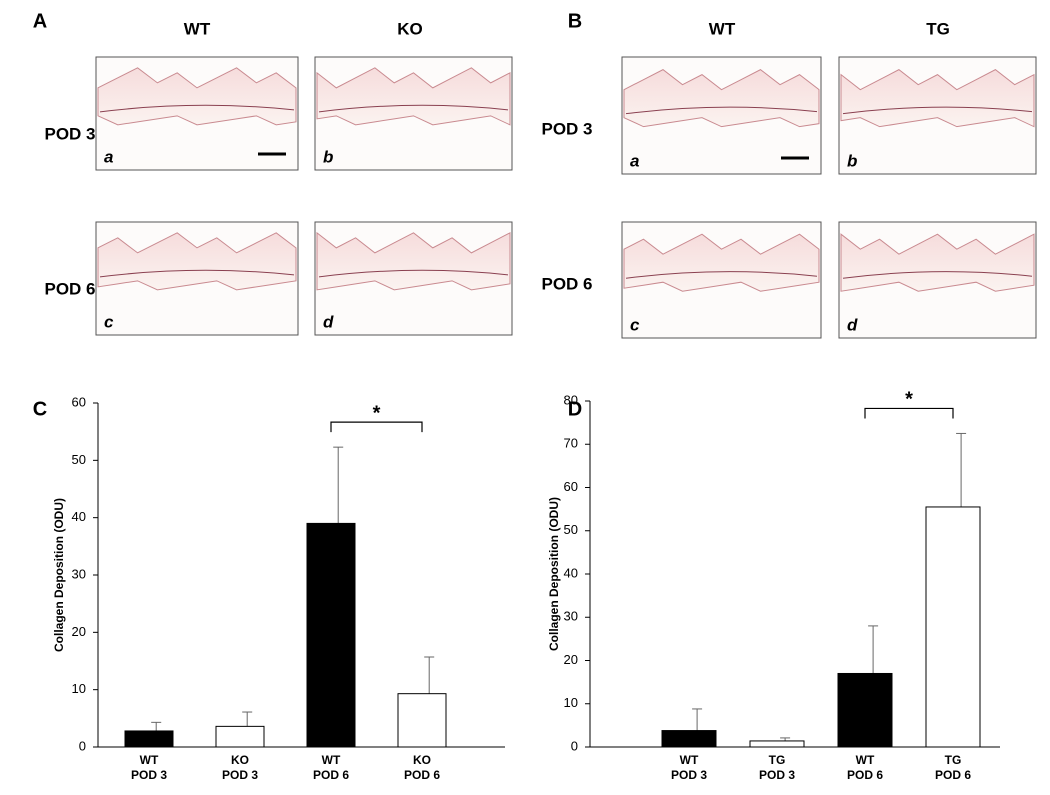 The width and height of the screenshot is (1050, 795). What do you see at coordinates (571, 443) in the screenshot?
I see `y-tick-label: 70` at bounding box center [571, 443].